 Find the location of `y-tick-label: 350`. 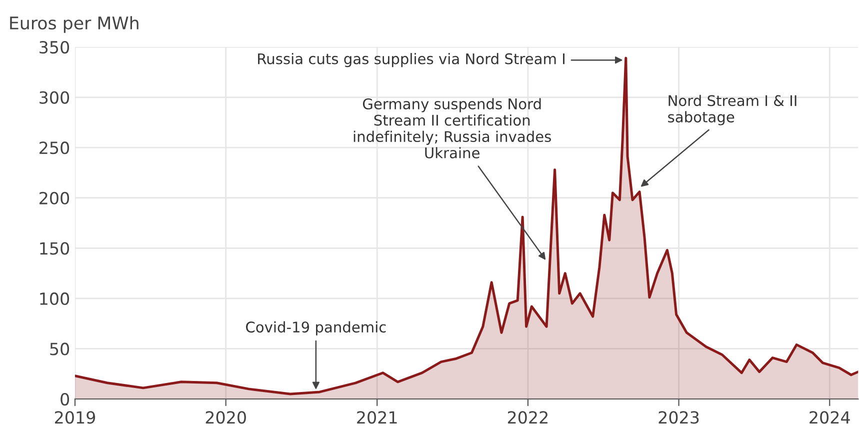

y-tick-label: 350 is located at coordinates (55, 47).